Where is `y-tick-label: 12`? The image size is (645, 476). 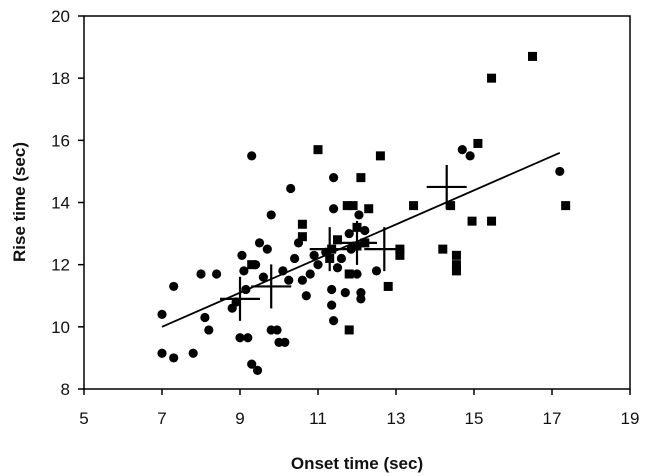
y-tick-label: 12 is located at coordinates (60, 265).